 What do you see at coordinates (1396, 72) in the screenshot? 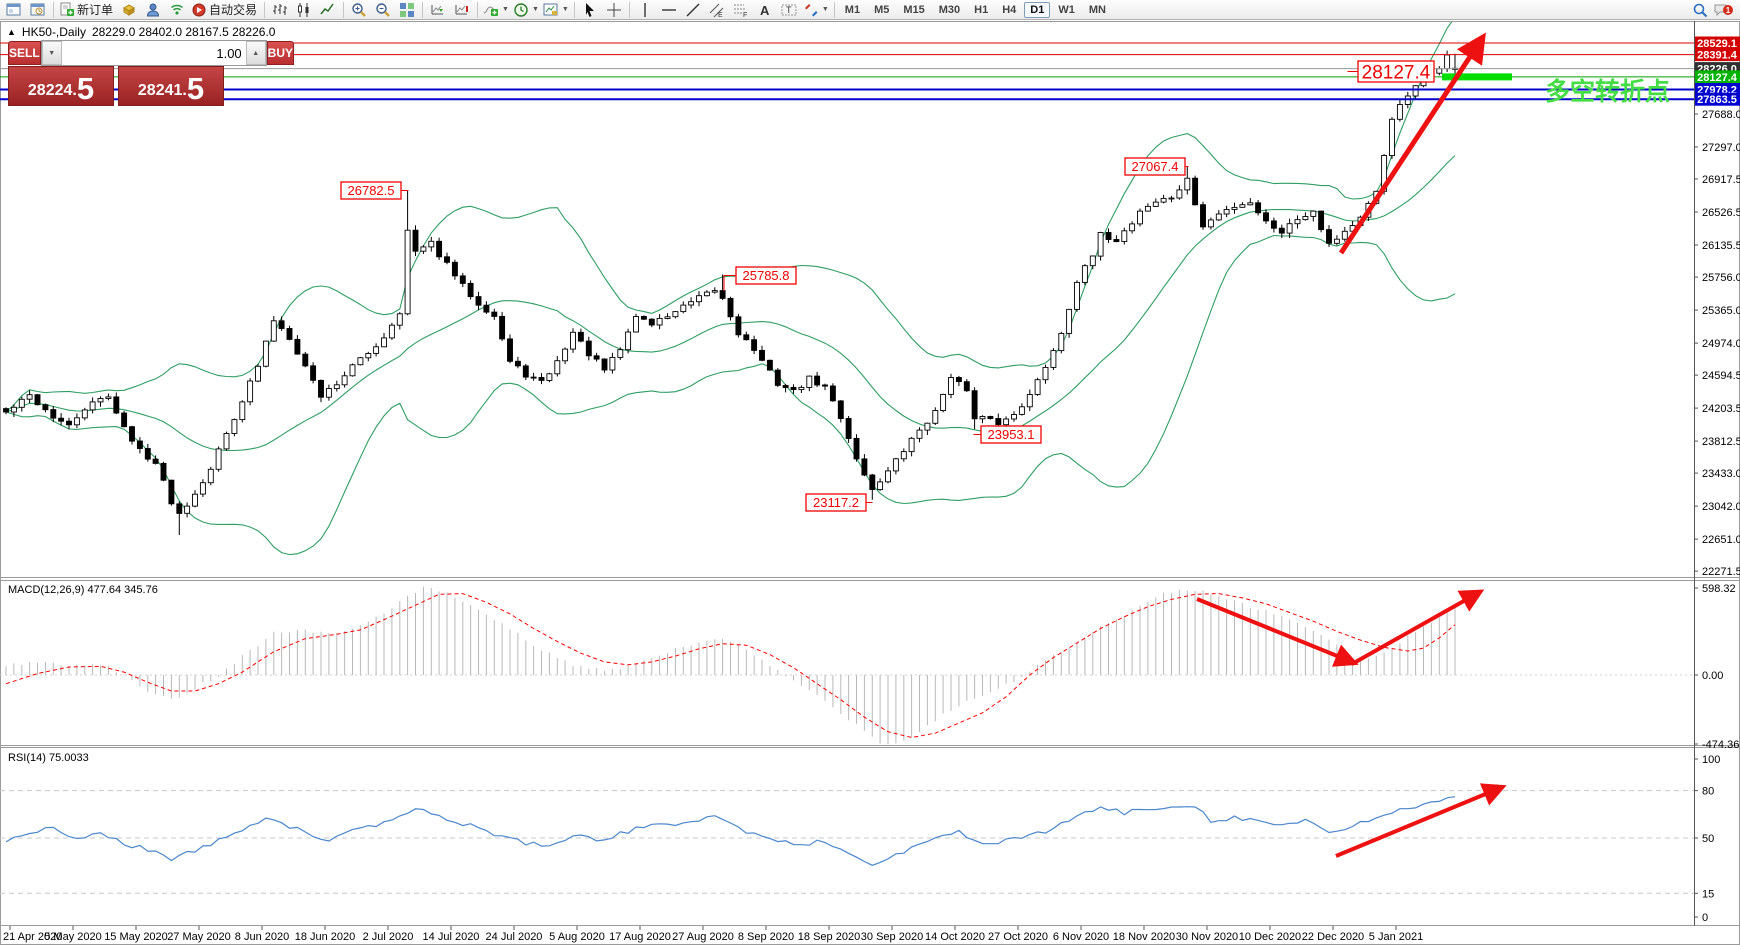
I see `svg-text: 28127.4` at bounding box center [1396, 72].